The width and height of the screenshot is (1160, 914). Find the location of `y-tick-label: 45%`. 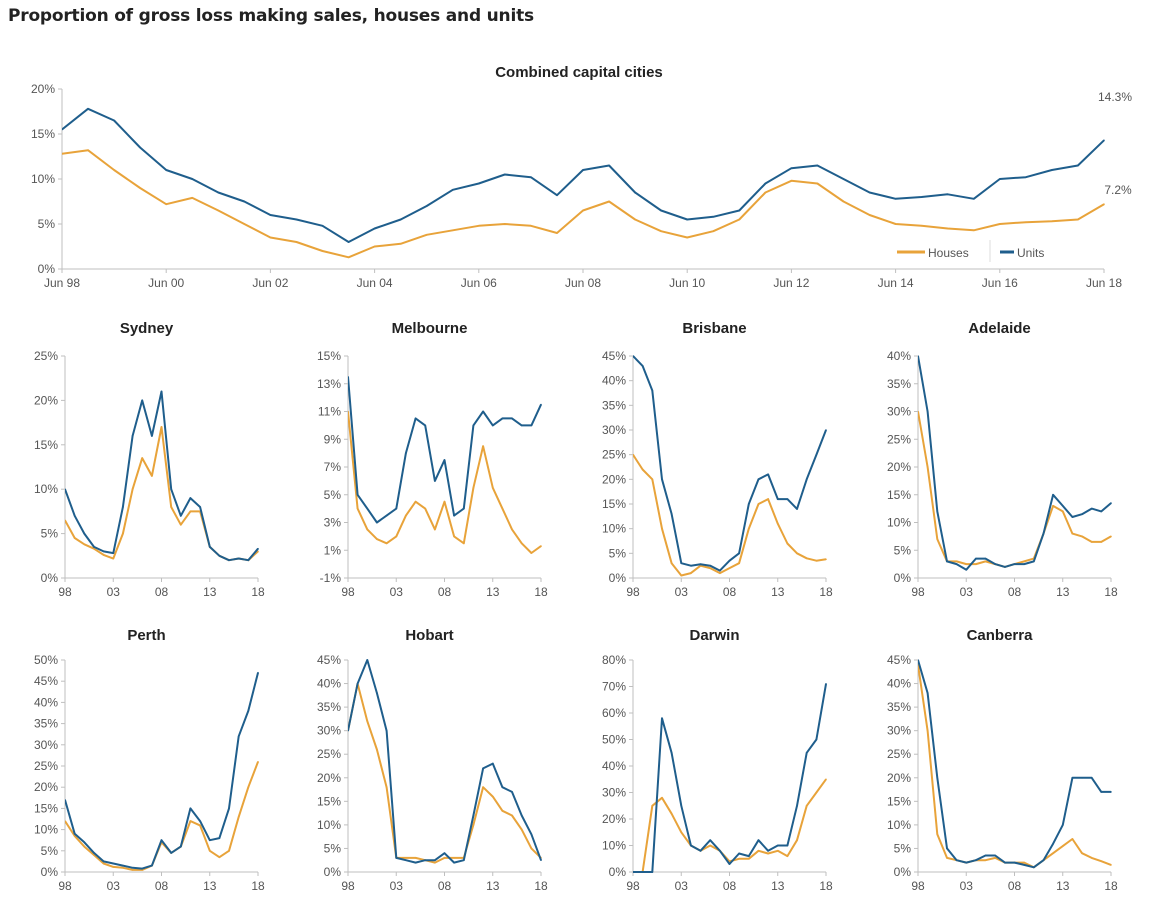

y-tick-label: 45% is located at coordinates (46, 681).